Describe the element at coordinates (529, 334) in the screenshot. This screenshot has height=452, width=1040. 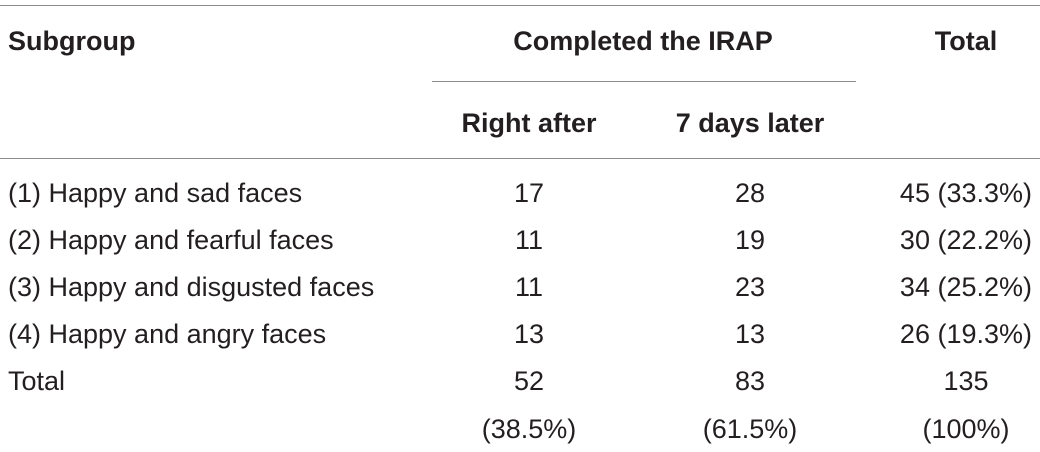
I see `row-4-right-after: 13` at that location.